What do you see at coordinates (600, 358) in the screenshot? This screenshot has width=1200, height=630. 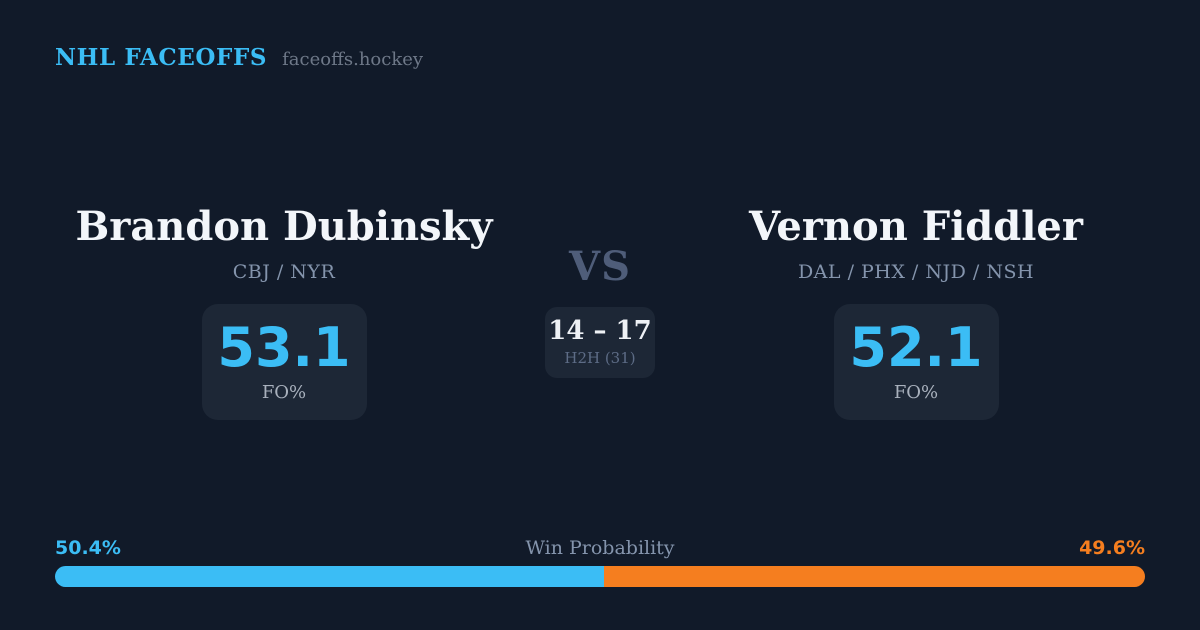 I see `h2h-label: H2H (31)` at bounding box center [600, 358].